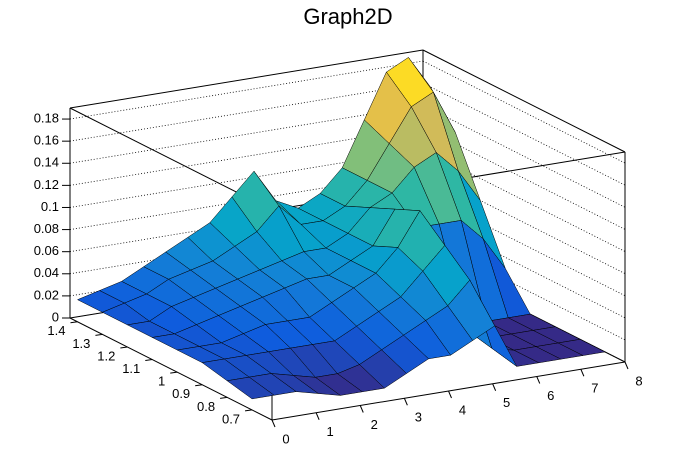 The height and width of the screenshot is (472, 696). What do you see at coordinates (550, 395) in the screenshot?
I see `x-tick-label: 6` at bounding box center [550, 395].